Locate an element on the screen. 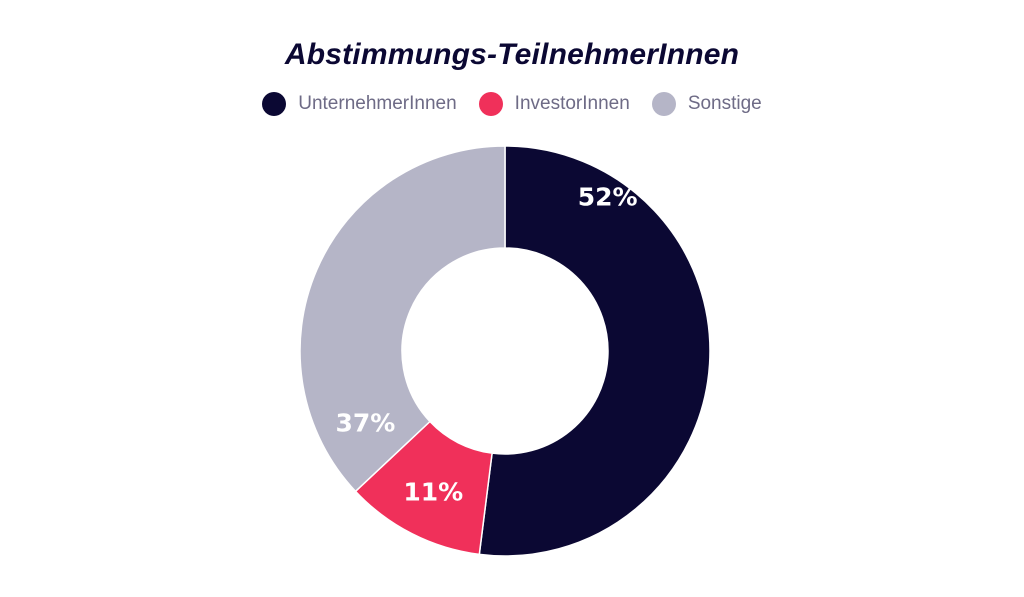 Image resolution: width=1024 pixels, height=597 pixels. legend-item-sonstige: Sonstige is located at coordinates (706, 104).